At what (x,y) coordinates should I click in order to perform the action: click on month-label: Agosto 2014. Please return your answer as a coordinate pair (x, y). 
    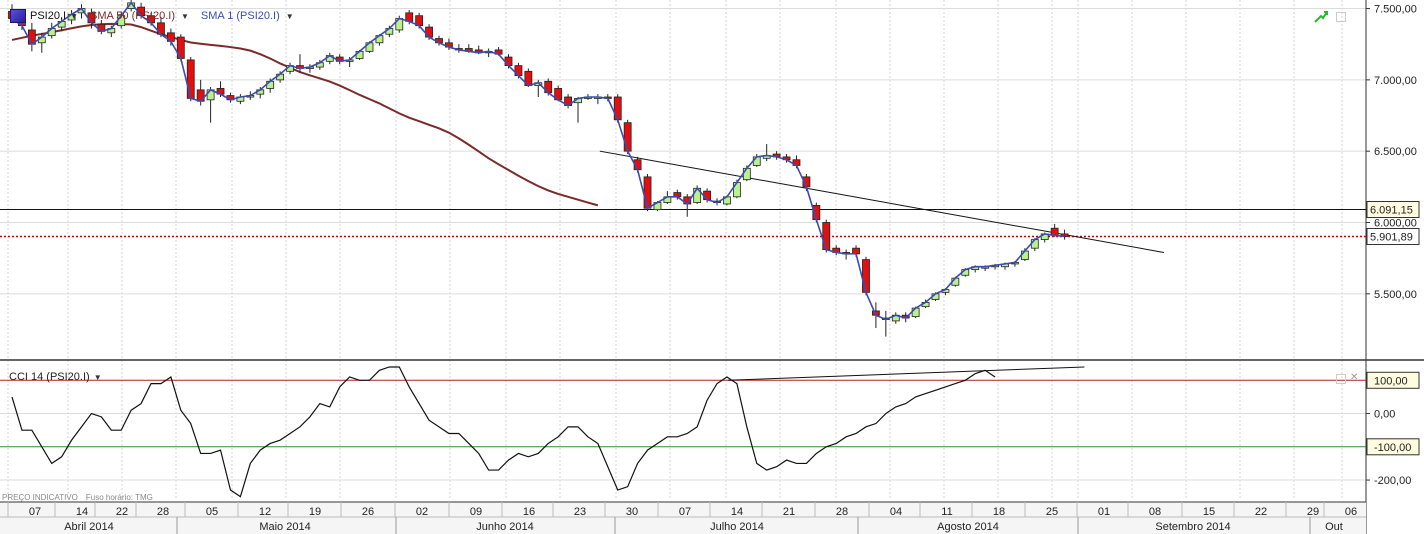
    Looking at the image, I should click on (968, 527).